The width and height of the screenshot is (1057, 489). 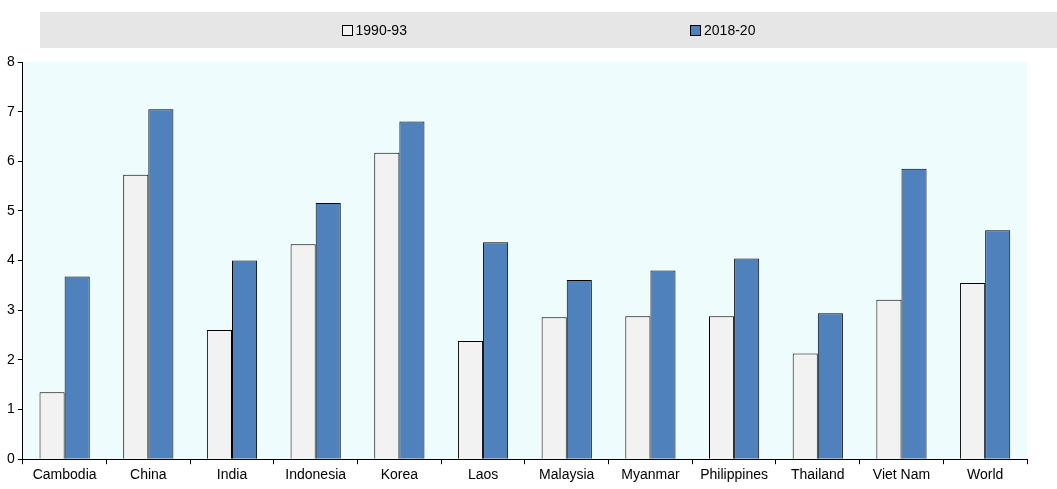 I want to click on x-tick-label: Philippines, so click(x=734, y=474).